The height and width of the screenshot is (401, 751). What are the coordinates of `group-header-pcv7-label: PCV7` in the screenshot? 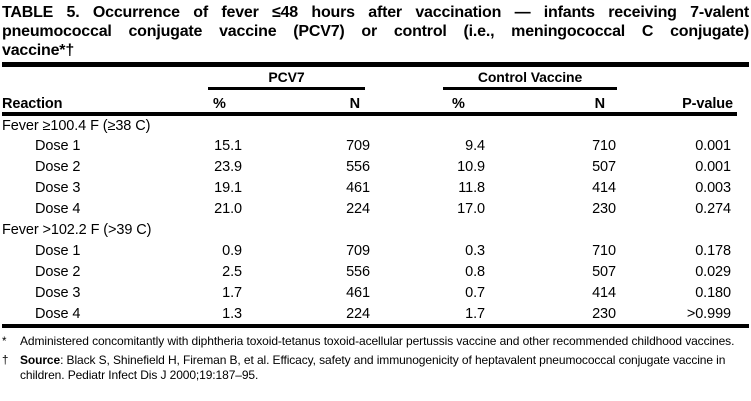 It's located at (286, 79).